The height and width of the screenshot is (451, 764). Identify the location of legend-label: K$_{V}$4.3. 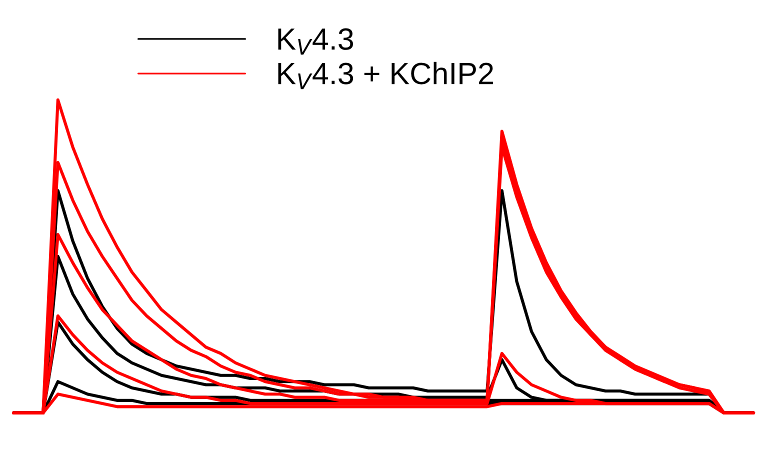
(316, 41).